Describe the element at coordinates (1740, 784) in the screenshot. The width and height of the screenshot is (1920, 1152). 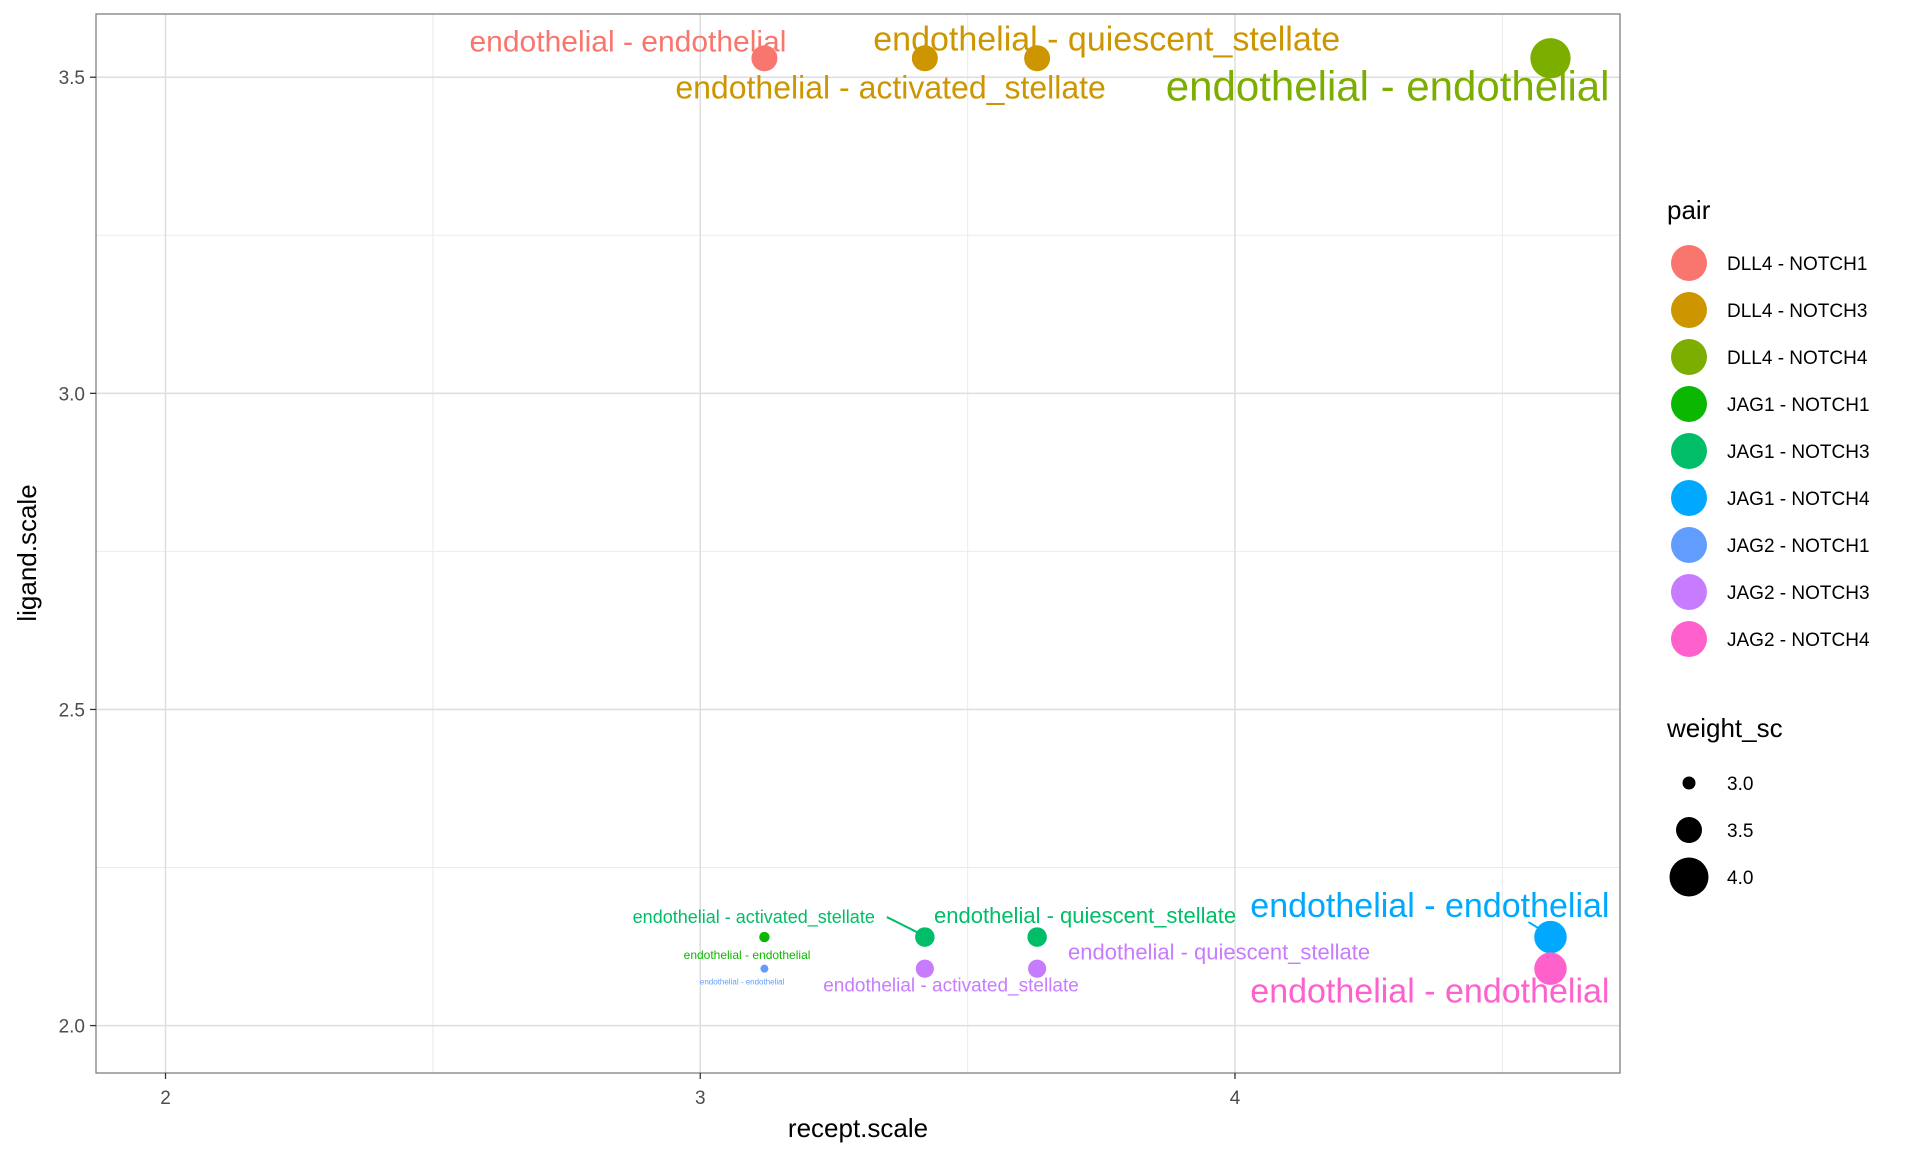
I see `legend-size-label: 3.0` at that location.